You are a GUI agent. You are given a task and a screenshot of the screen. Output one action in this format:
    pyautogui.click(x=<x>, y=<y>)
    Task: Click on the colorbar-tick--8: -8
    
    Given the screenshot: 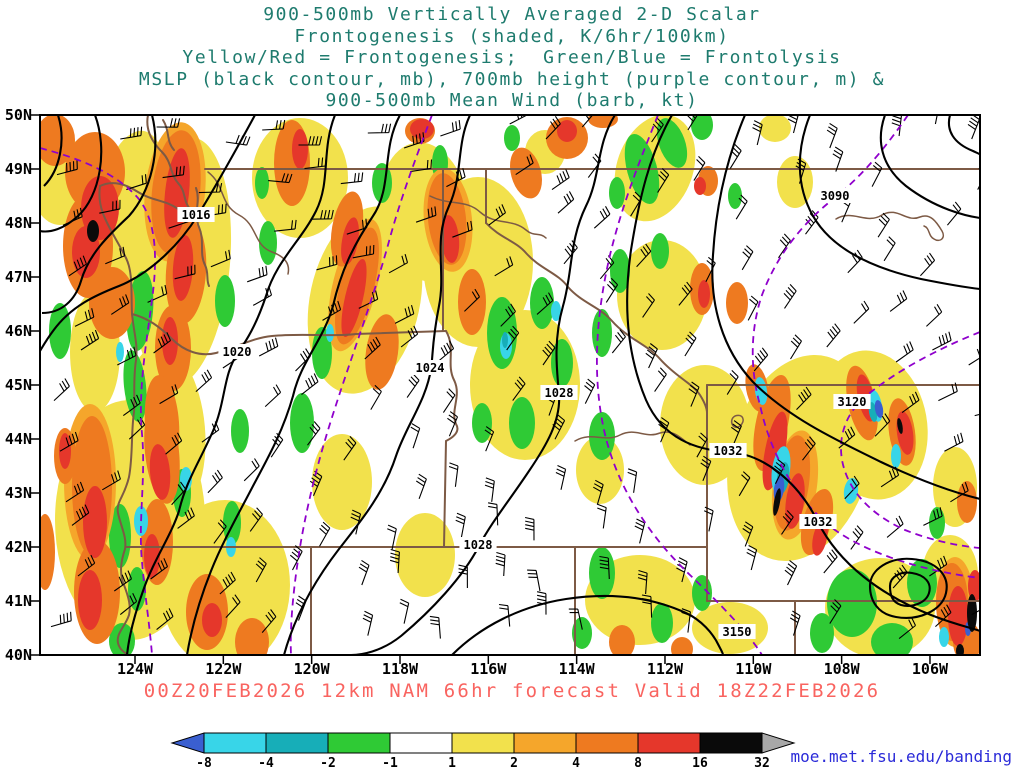 What is the action you would take?
    pyautogui.click(x=204, y=762)
    